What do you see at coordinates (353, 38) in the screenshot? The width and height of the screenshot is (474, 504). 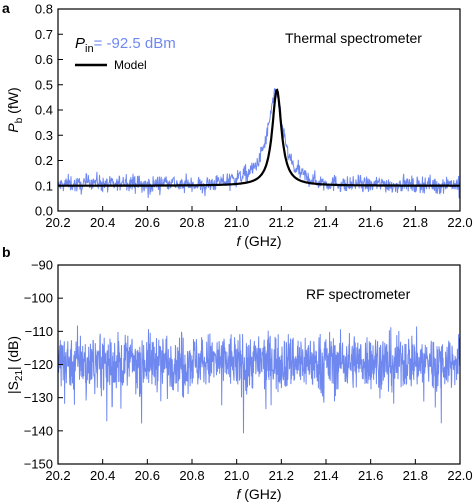 I see `panel-a-annotation: Thermal spectrometer` at bounding box center [353, 38].